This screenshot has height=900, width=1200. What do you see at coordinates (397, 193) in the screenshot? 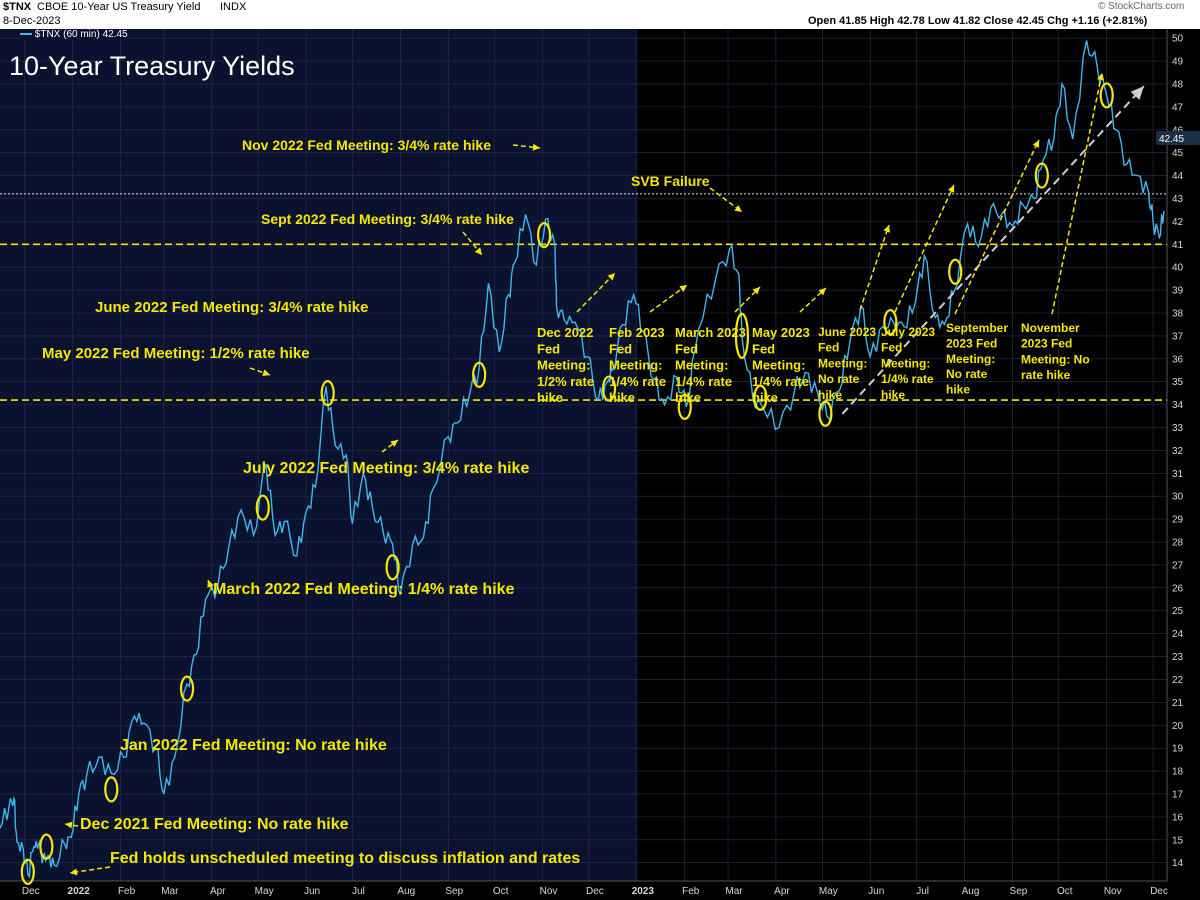
I see `annotation-nov-2022: Nov 2022 Fed Meeting: 3/4% rate hike` at bounding box center [397, 193].